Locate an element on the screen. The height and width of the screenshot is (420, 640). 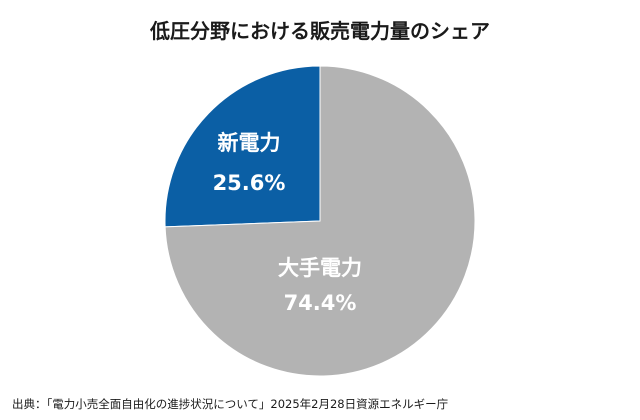
slice-value-label-shin-denryoku: 25.6% is located at coordinates (249, 183).